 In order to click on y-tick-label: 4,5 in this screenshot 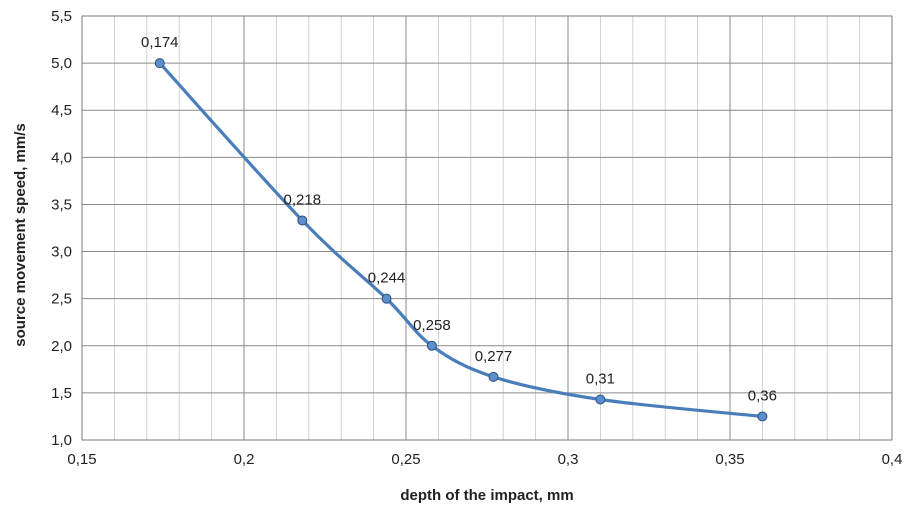, I will do `click(61, 110)`.